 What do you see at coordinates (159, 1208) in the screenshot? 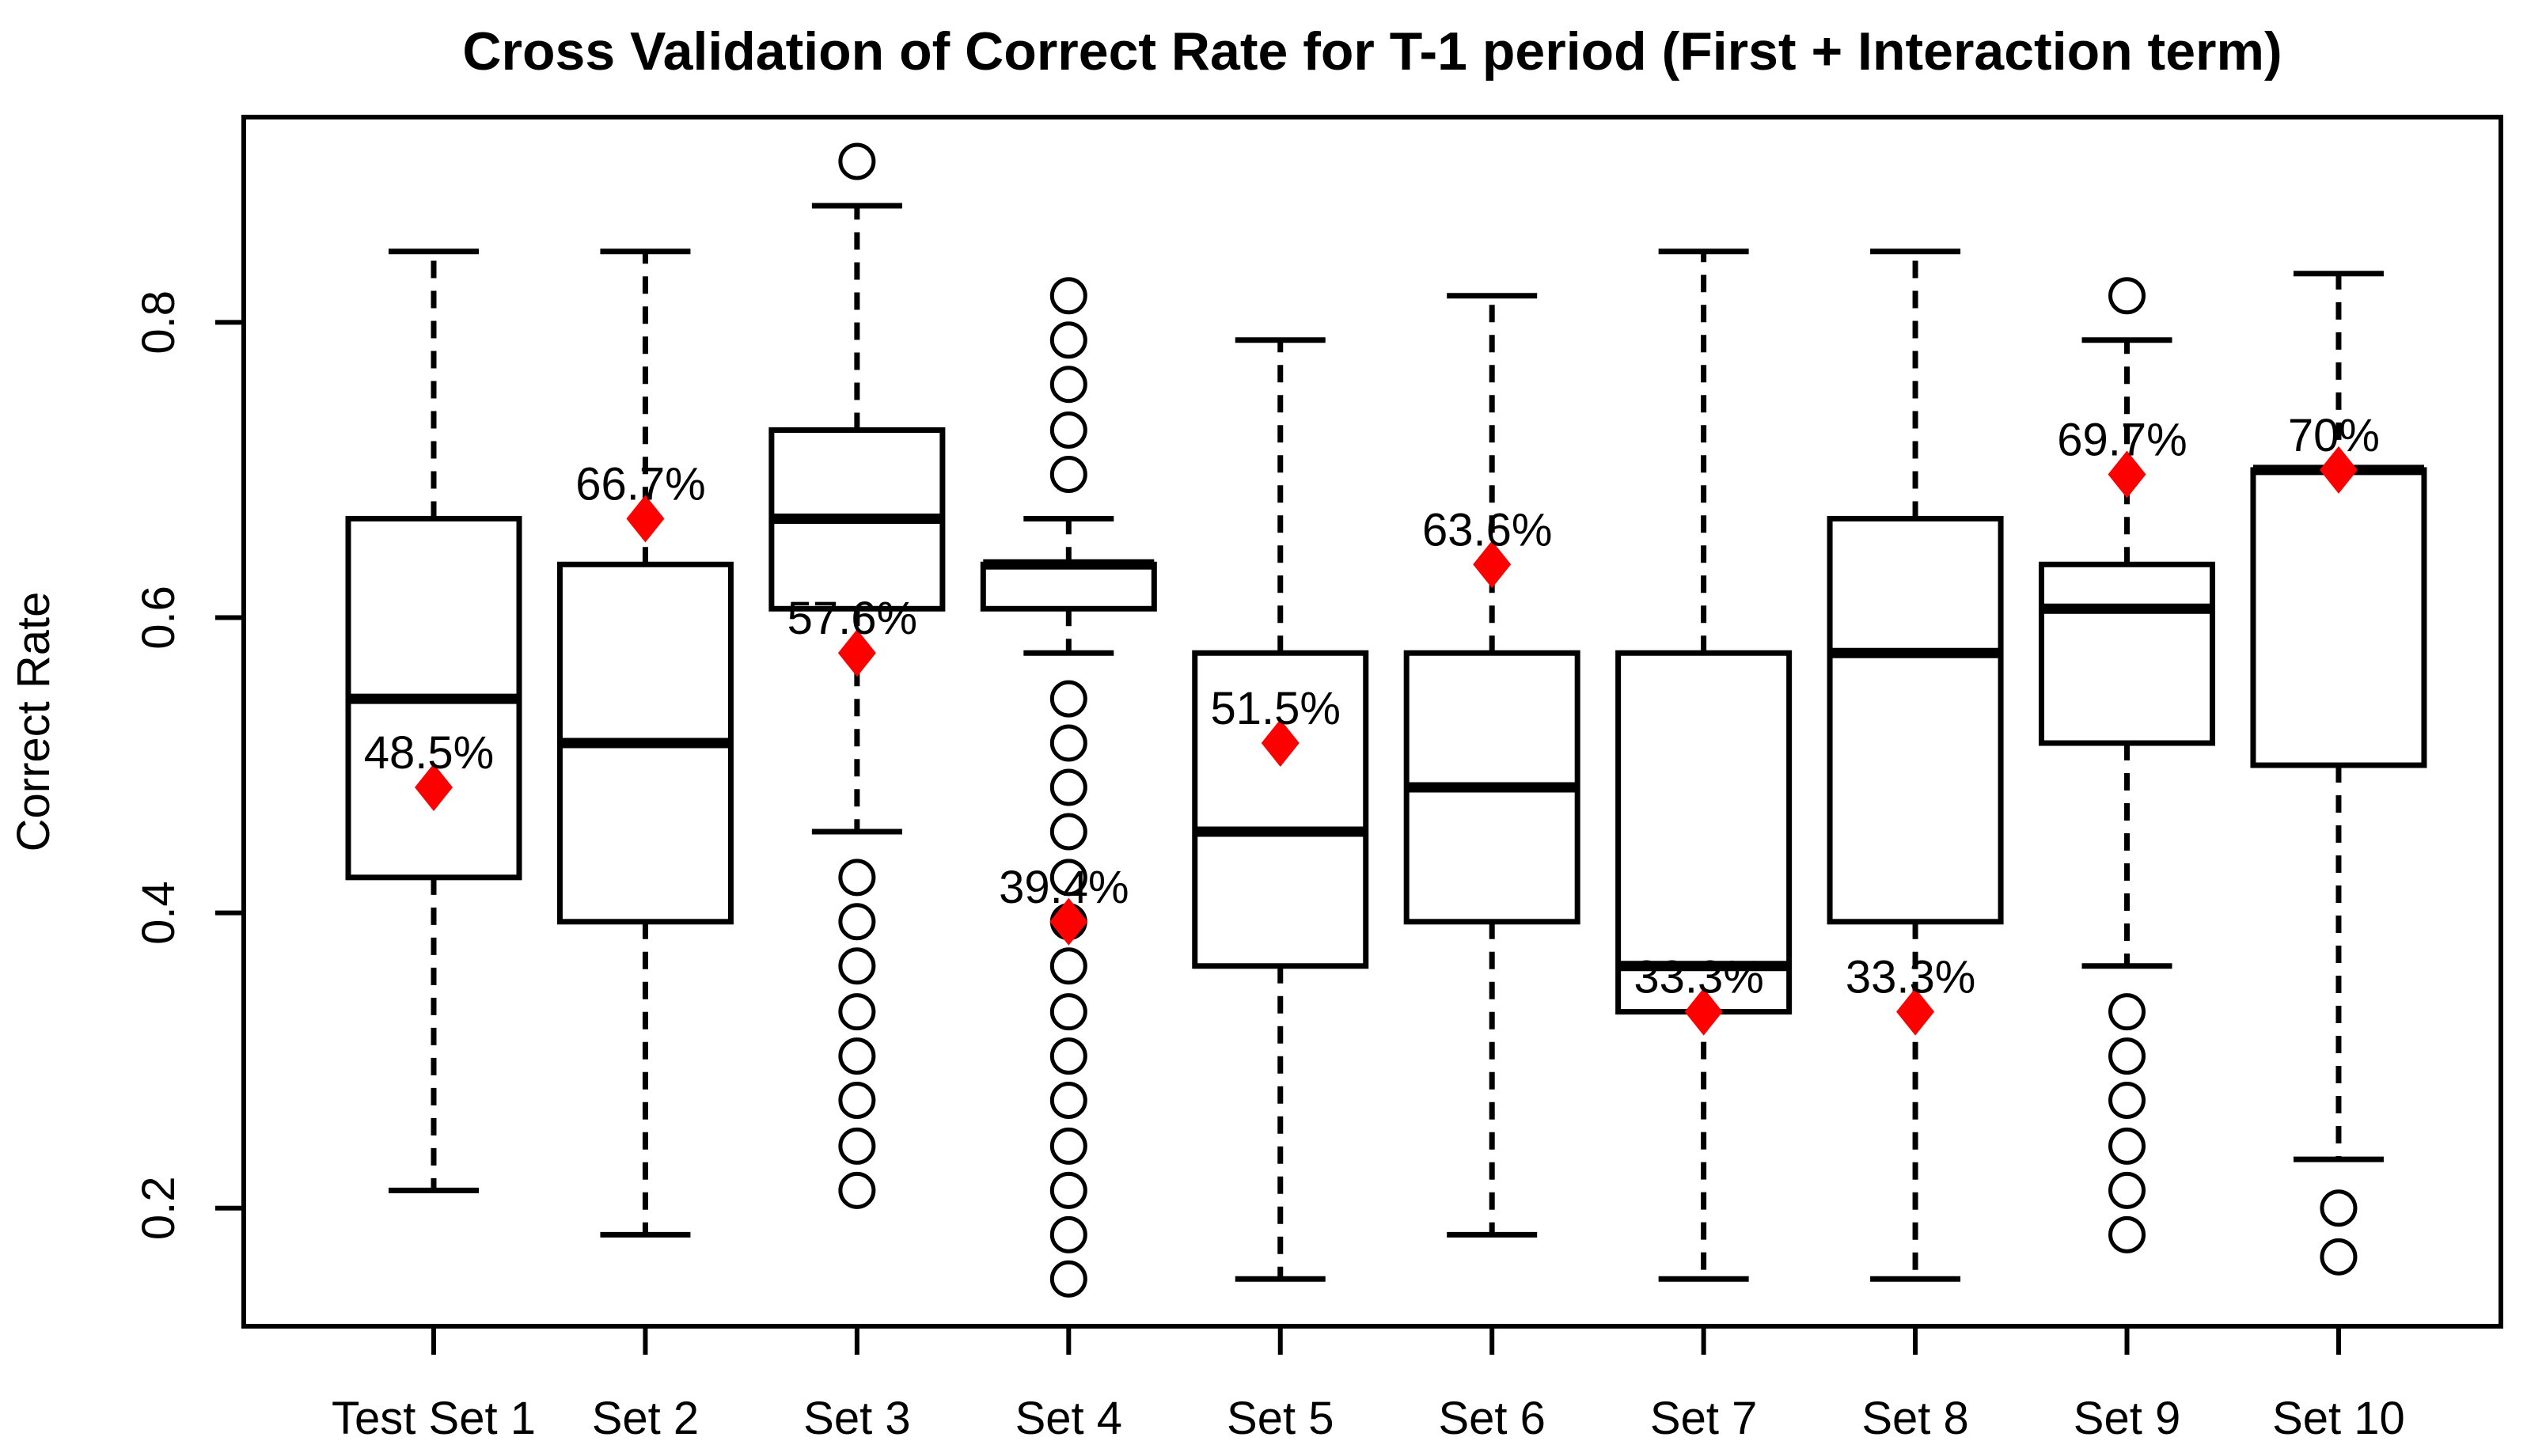
I see `y-tick-label: 0.2` at bounding box center [159, 1208].